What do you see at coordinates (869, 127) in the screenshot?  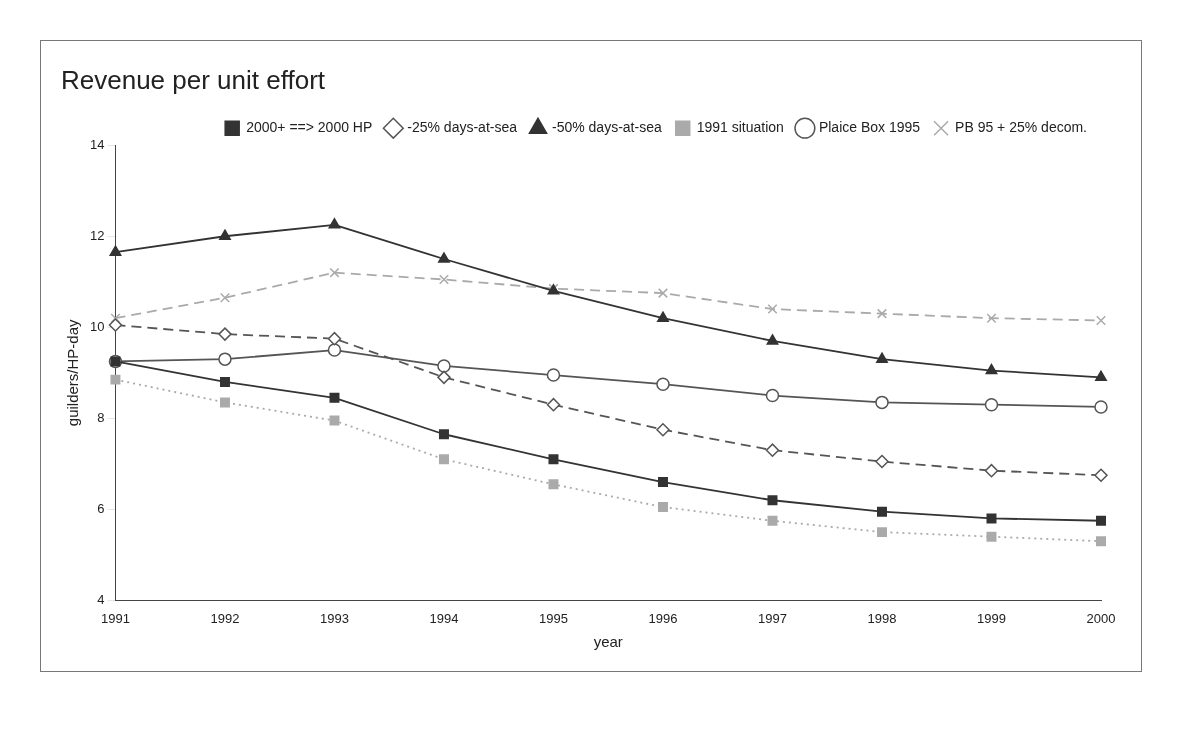 I see `legend-label: Plaice Box 1995` at bounding box center [869, 127].